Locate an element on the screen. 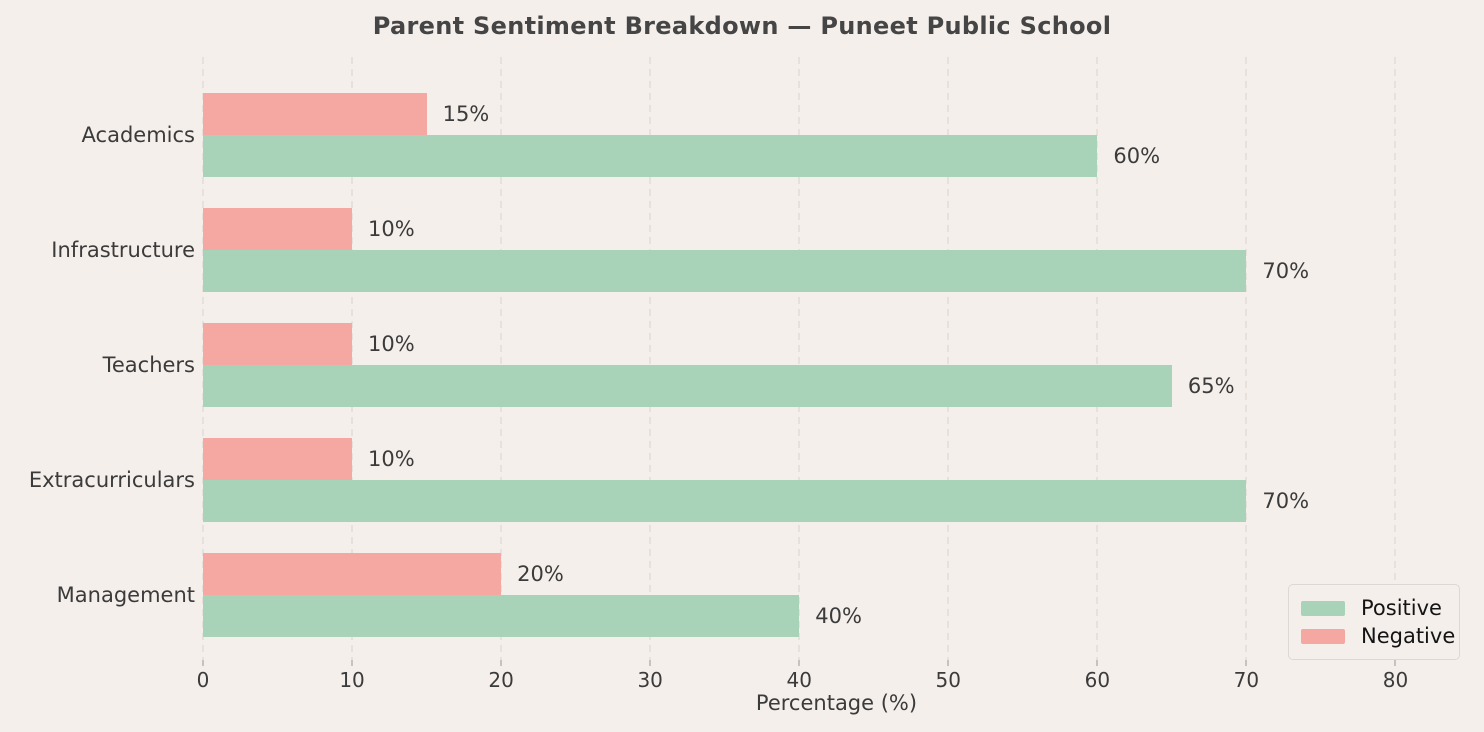  legend-entry-negative: Negative is located at coordinates (1378, 636).